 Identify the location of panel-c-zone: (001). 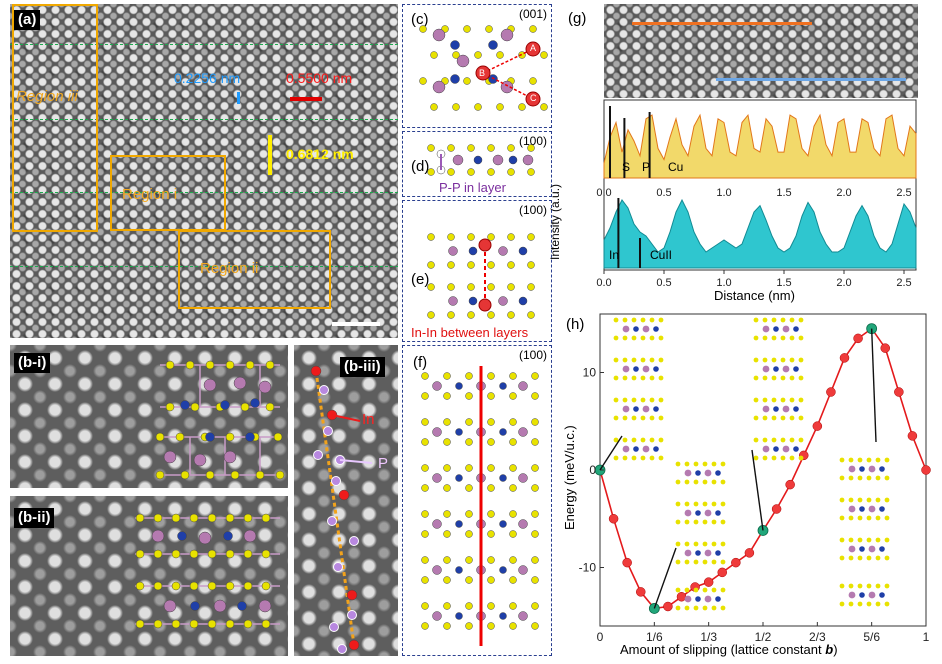
(532, 14).